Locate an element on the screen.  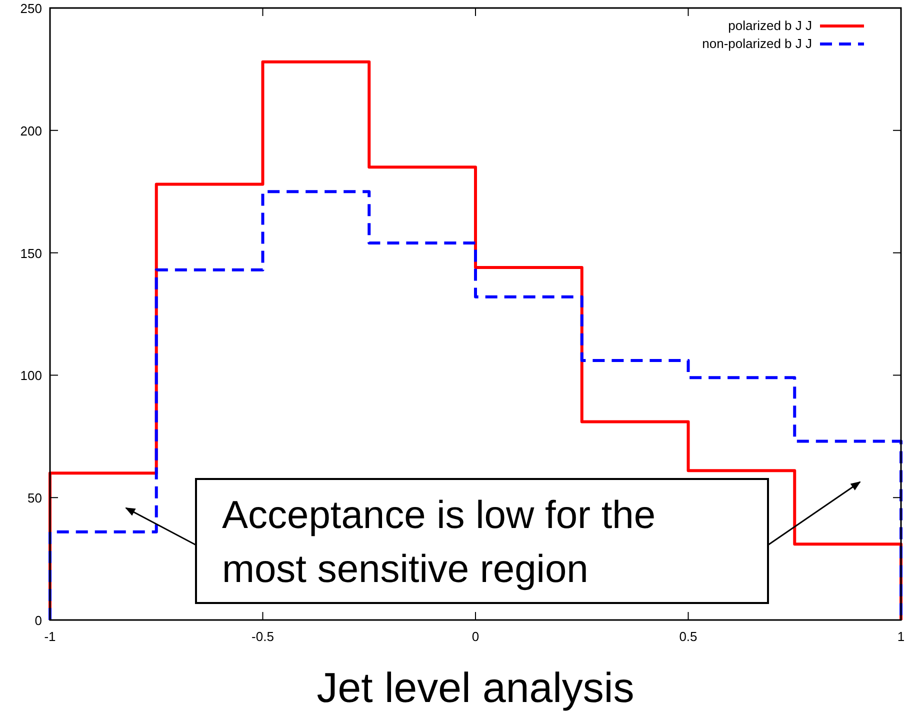
y-tick-label: 250 is located at coordinates (31, 8).